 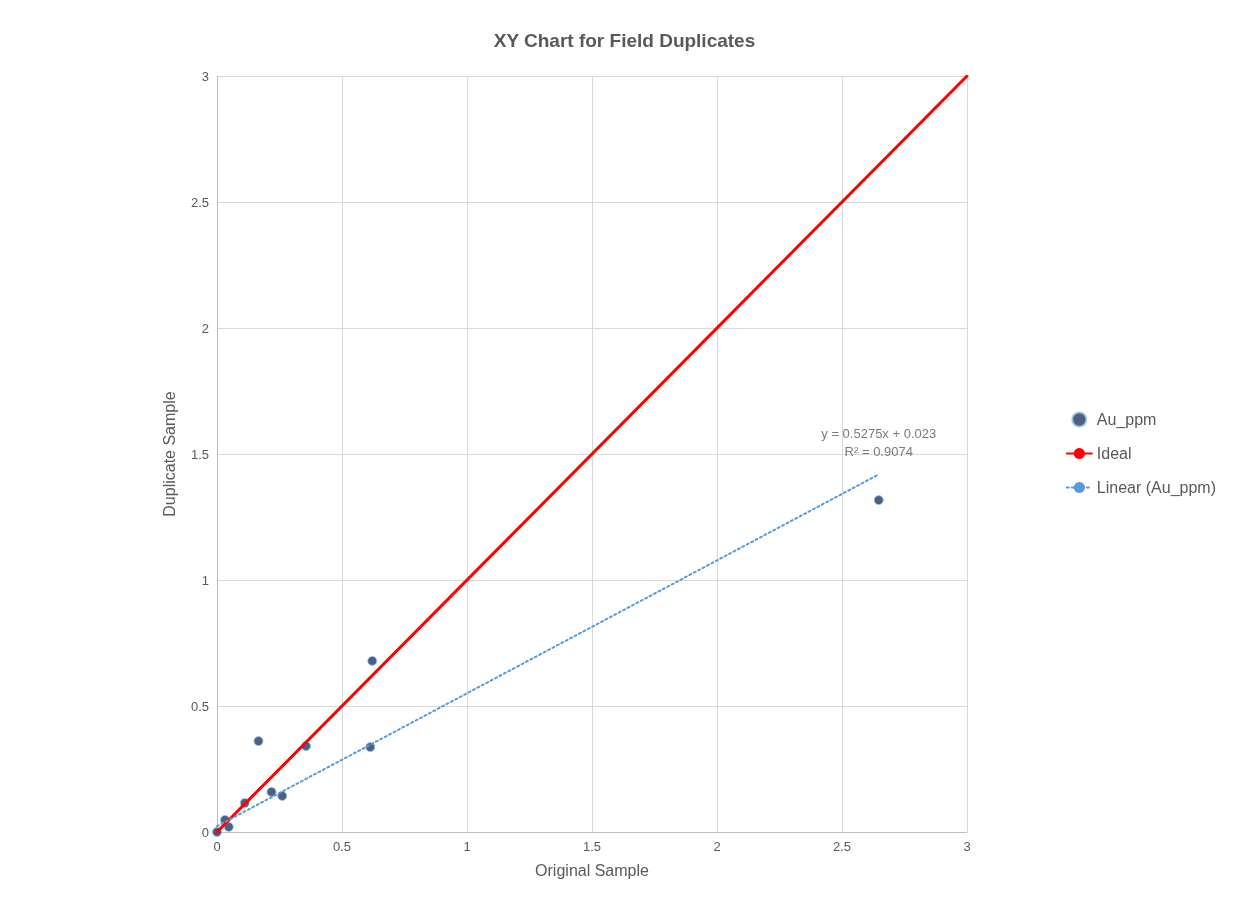 What do you see at coordinates (467, 846) in the screenshot?
I see `x-tick-label: 1` at bounding box center [467, 846].